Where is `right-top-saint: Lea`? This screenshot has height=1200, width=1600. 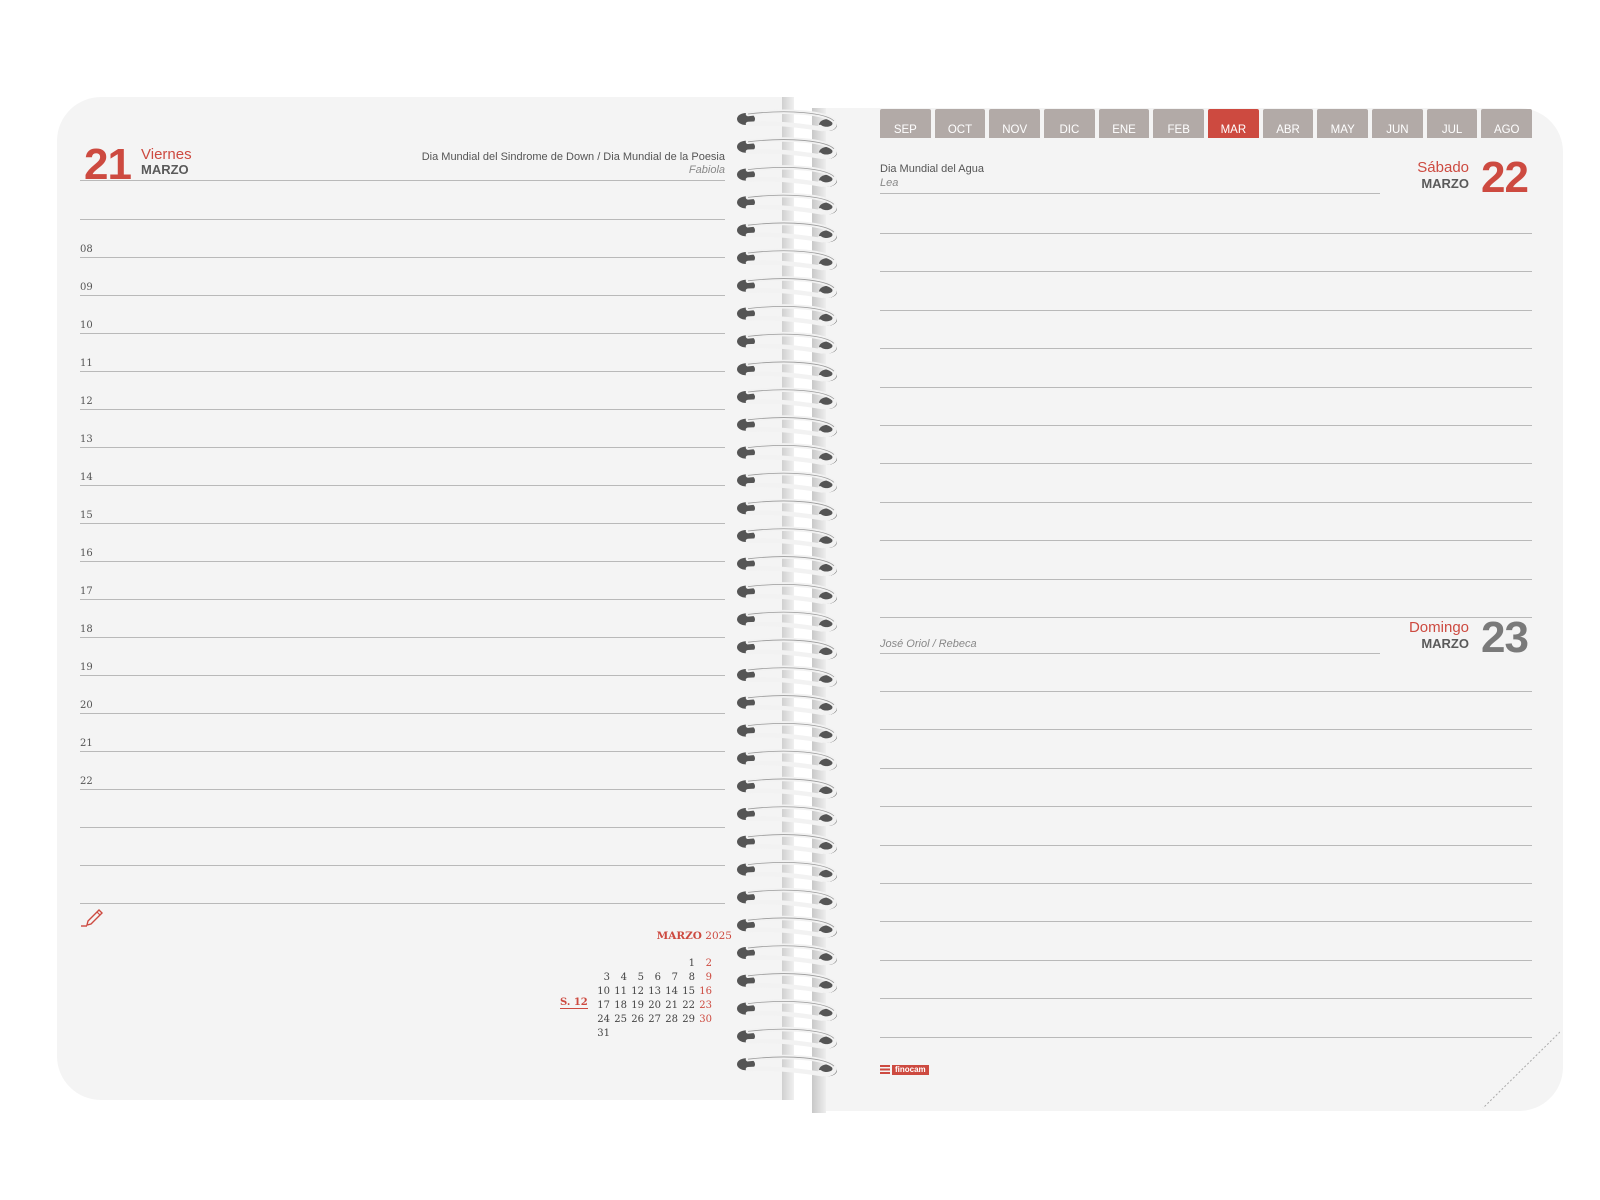 right-top-saint: Lea is located at coordinates (889, 183).